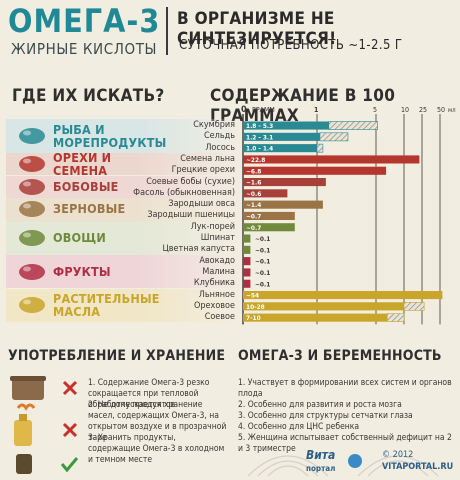  I want to click on bar-value-label: 1.0 - 1.4, so click(259, 149).